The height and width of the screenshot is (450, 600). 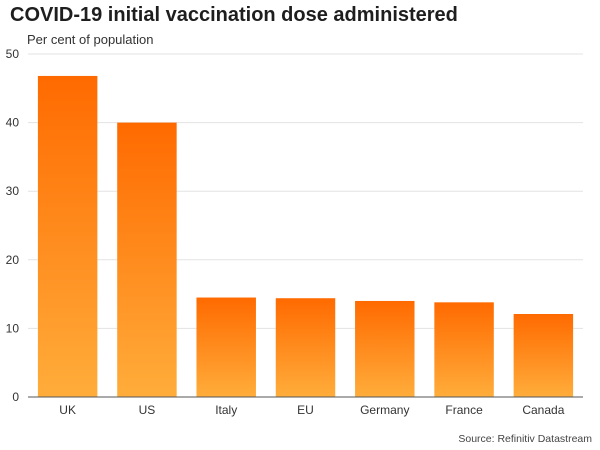 I want to click on source-note: Source: Refinitiv Datastream, so click(x=525, y=439).